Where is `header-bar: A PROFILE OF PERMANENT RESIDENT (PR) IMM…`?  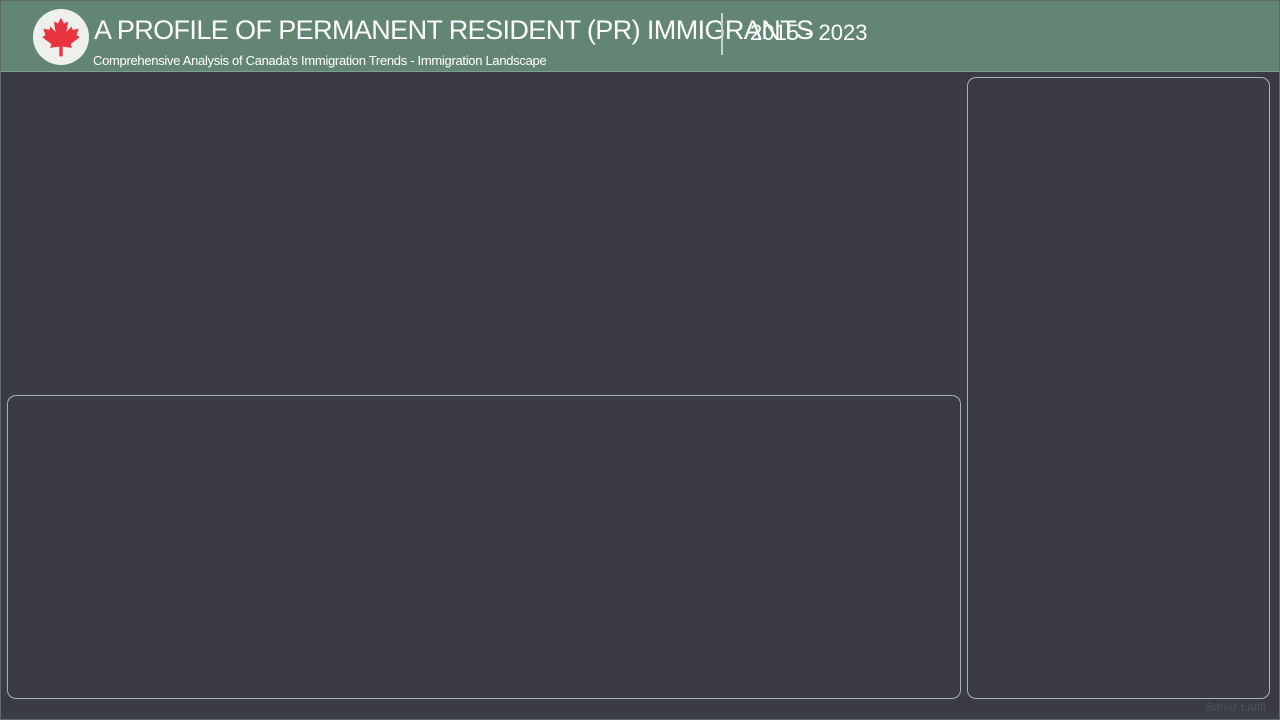
header-bar: A PROFILE OF PERMANENT RESIDENT (PR) IMM… is located at coordinates (640, 36).